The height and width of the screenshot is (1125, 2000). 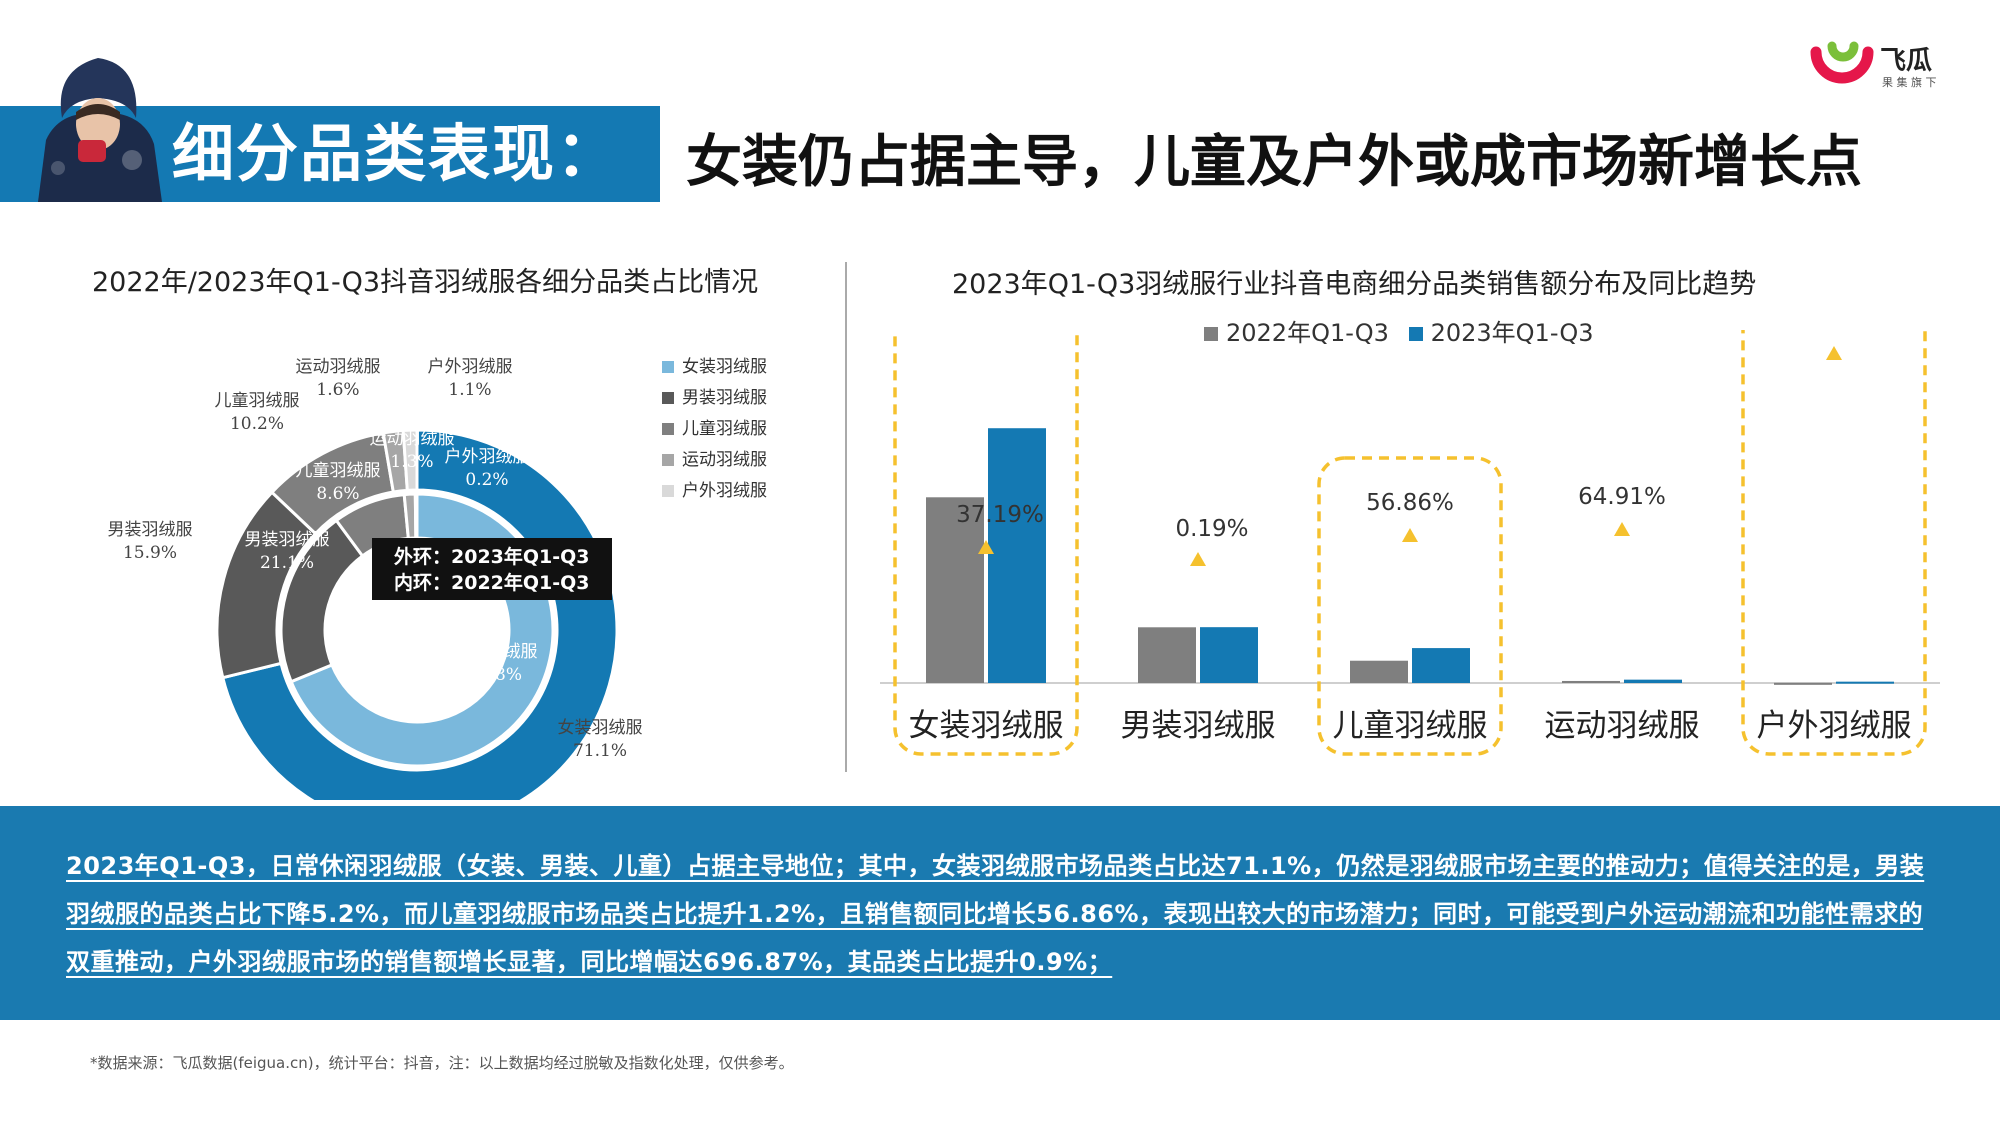 I want to click on bar-chart-title: 2023年Q1-Q3羽绒服行业抖音电商细分品类销售额分布及同比趋势, so click(x=1354, y=284).